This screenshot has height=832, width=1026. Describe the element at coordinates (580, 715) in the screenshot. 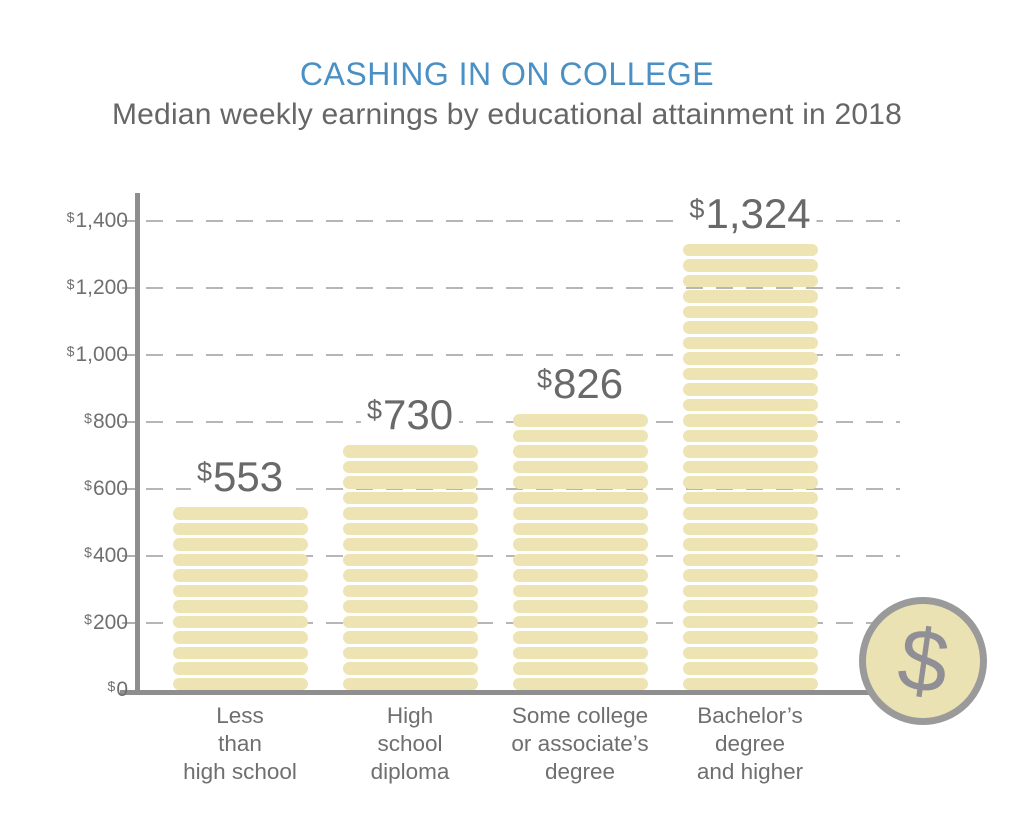

I see `x-axis-label-line: Some college` at that location.